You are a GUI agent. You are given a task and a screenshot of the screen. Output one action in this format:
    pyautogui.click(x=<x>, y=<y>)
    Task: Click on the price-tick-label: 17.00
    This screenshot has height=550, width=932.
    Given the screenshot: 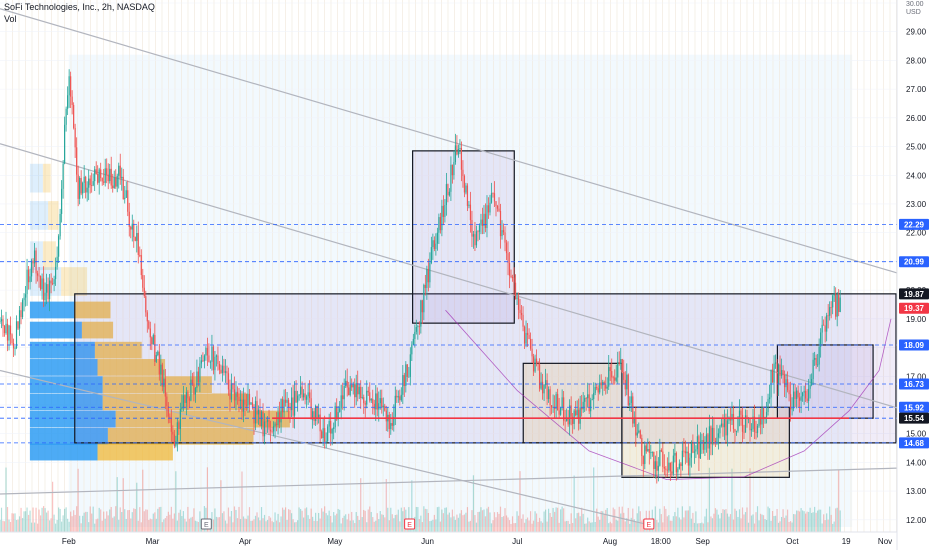 What is the action you would take?
    pyautogui.click(x=916, y=376)
    